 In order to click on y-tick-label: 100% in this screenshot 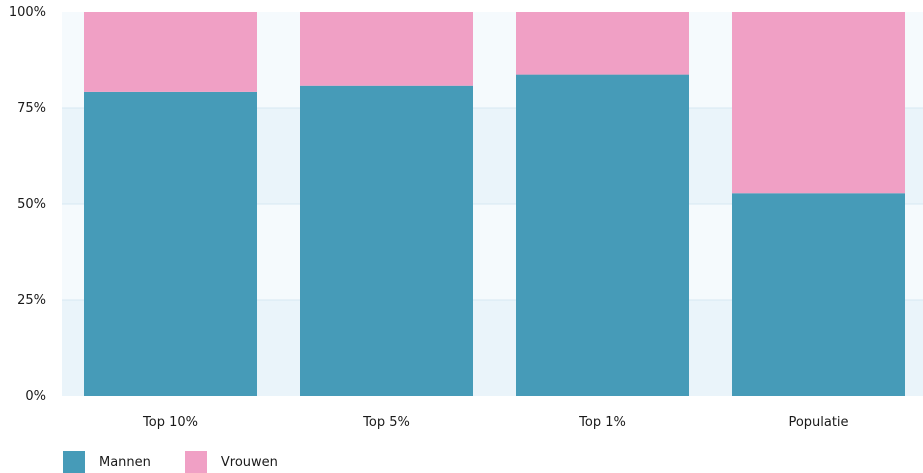, I will do `click(27, 12)`.